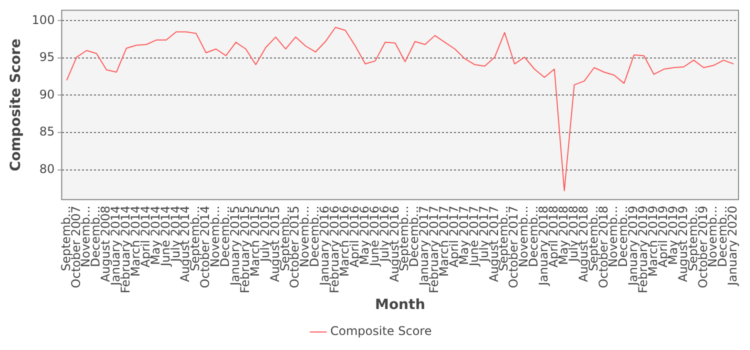  I want to click on y-axis-title: Composite Score, so click(16, 105).